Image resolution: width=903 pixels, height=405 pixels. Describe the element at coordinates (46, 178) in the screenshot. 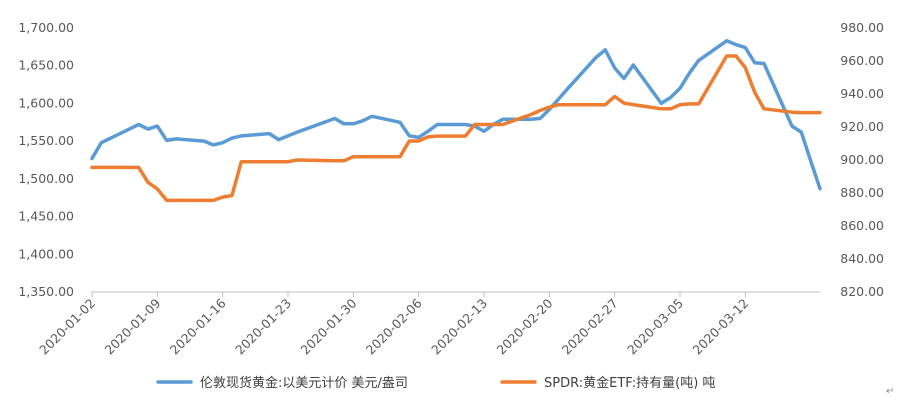

I see `left-axis-tick-label: 1,500.00` at that location.